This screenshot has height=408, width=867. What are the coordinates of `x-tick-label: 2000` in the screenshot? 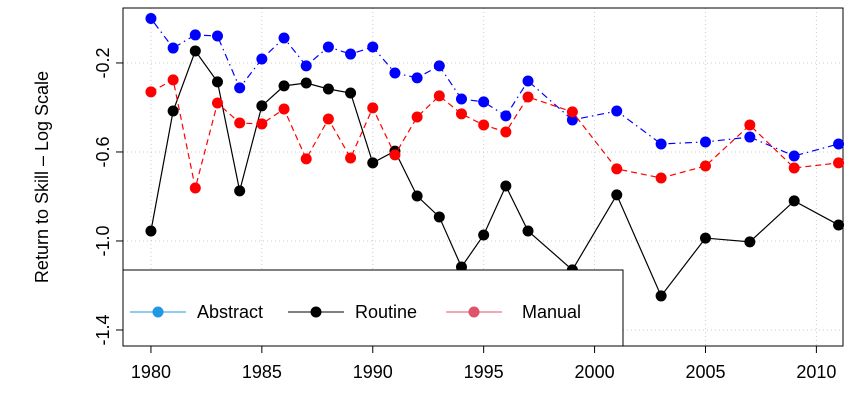 It's located at (595, 372).